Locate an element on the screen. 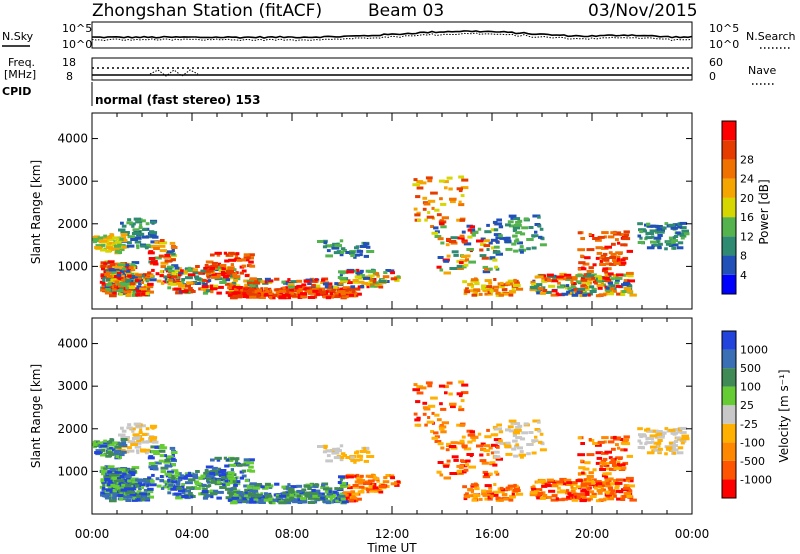  colorbar-tick-label: 8 is located at coordinates (743, 256).